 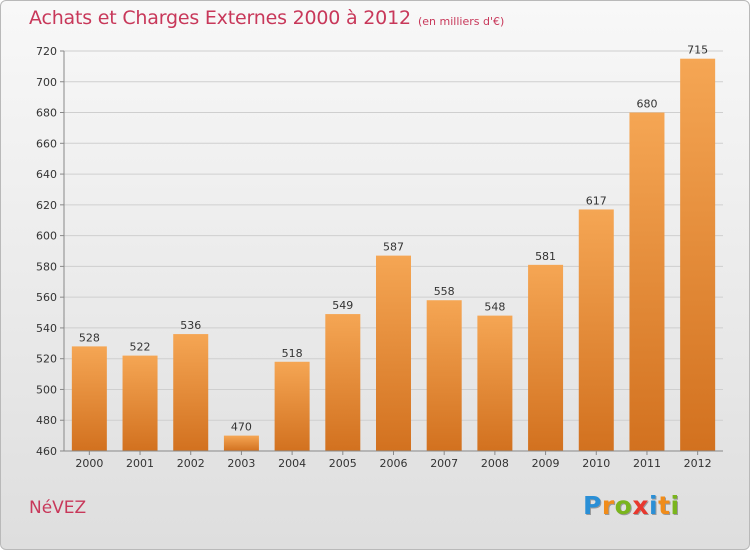 What do you see at coordinates (46, 82) in the screenshot?
I see `y-tick-label: 700` at bounding box center [46, 82].